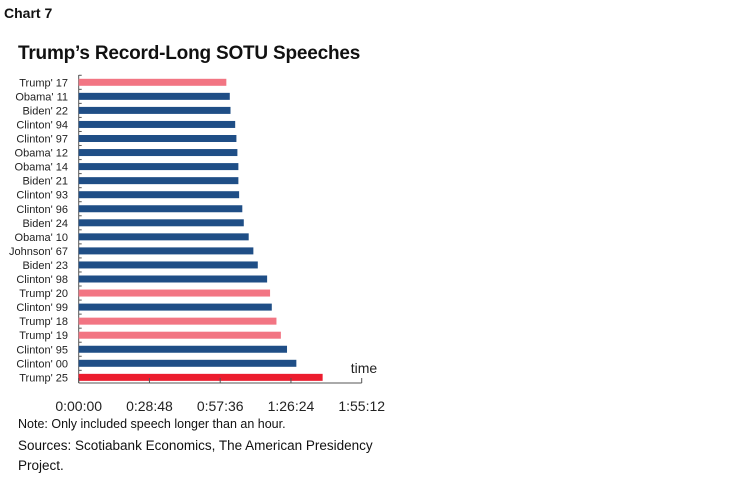 The image size is (748, 483). Describe the element at coordinates (361, 406) in the screenshot. I see `x-tick-label: 1:55:12` at that location.